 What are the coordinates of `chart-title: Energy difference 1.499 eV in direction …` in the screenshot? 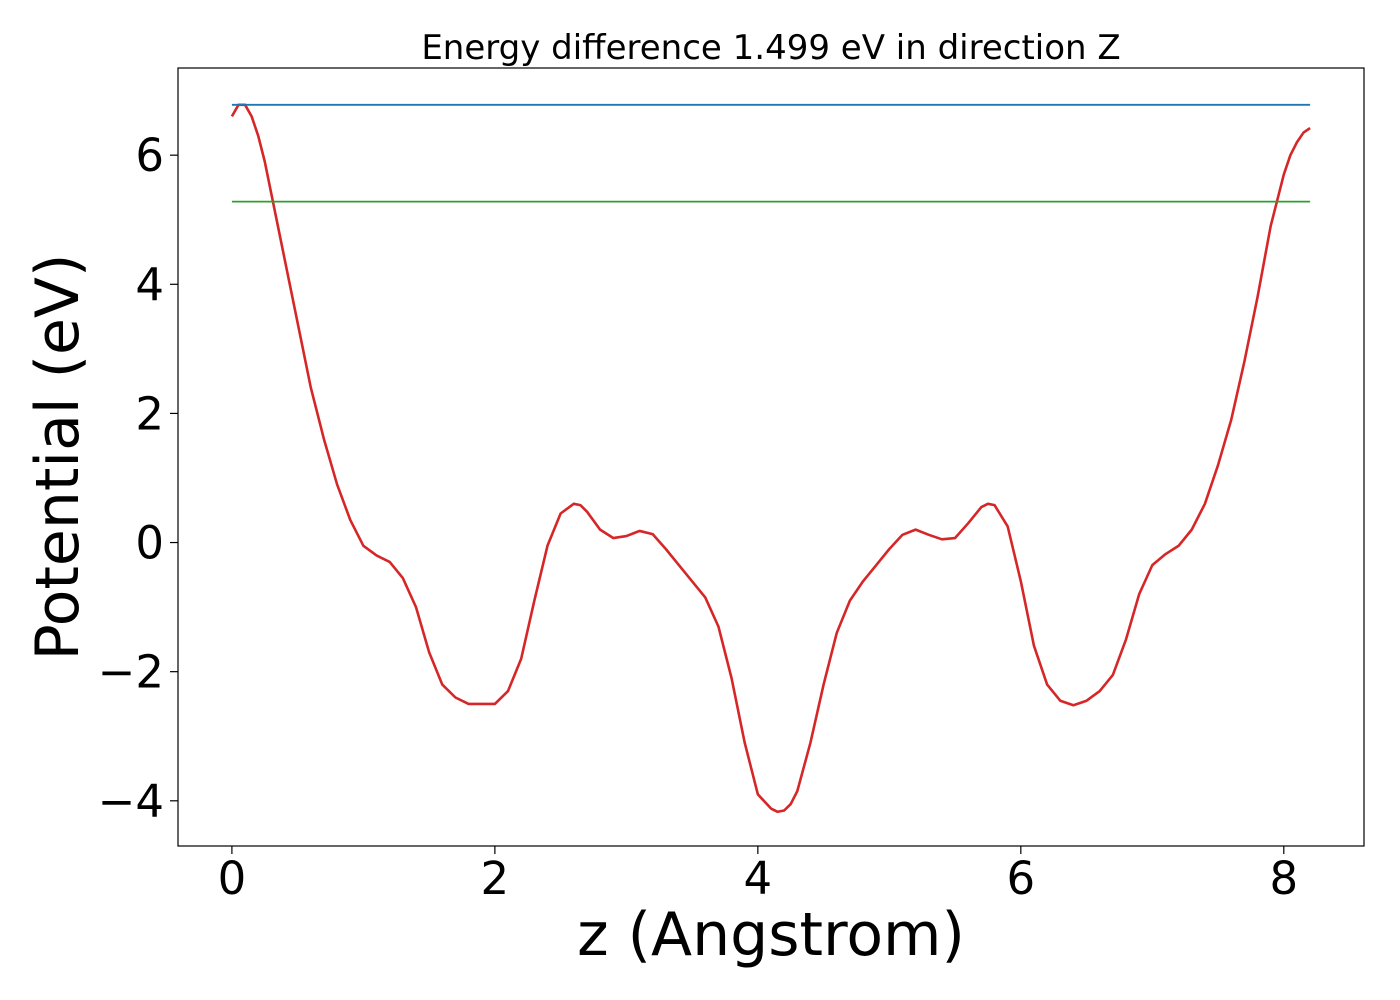 It's located at (770, 48).